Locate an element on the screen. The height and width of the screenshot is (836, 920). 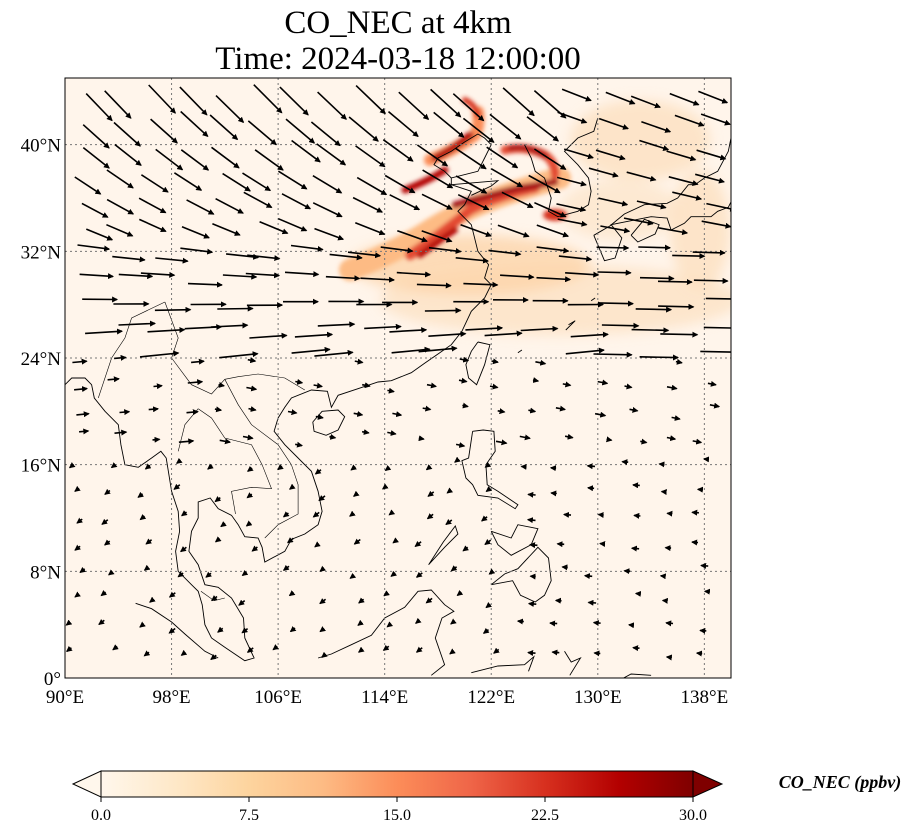
colorbar-tick-label: 22.5 is located at coordinates (545, 815).